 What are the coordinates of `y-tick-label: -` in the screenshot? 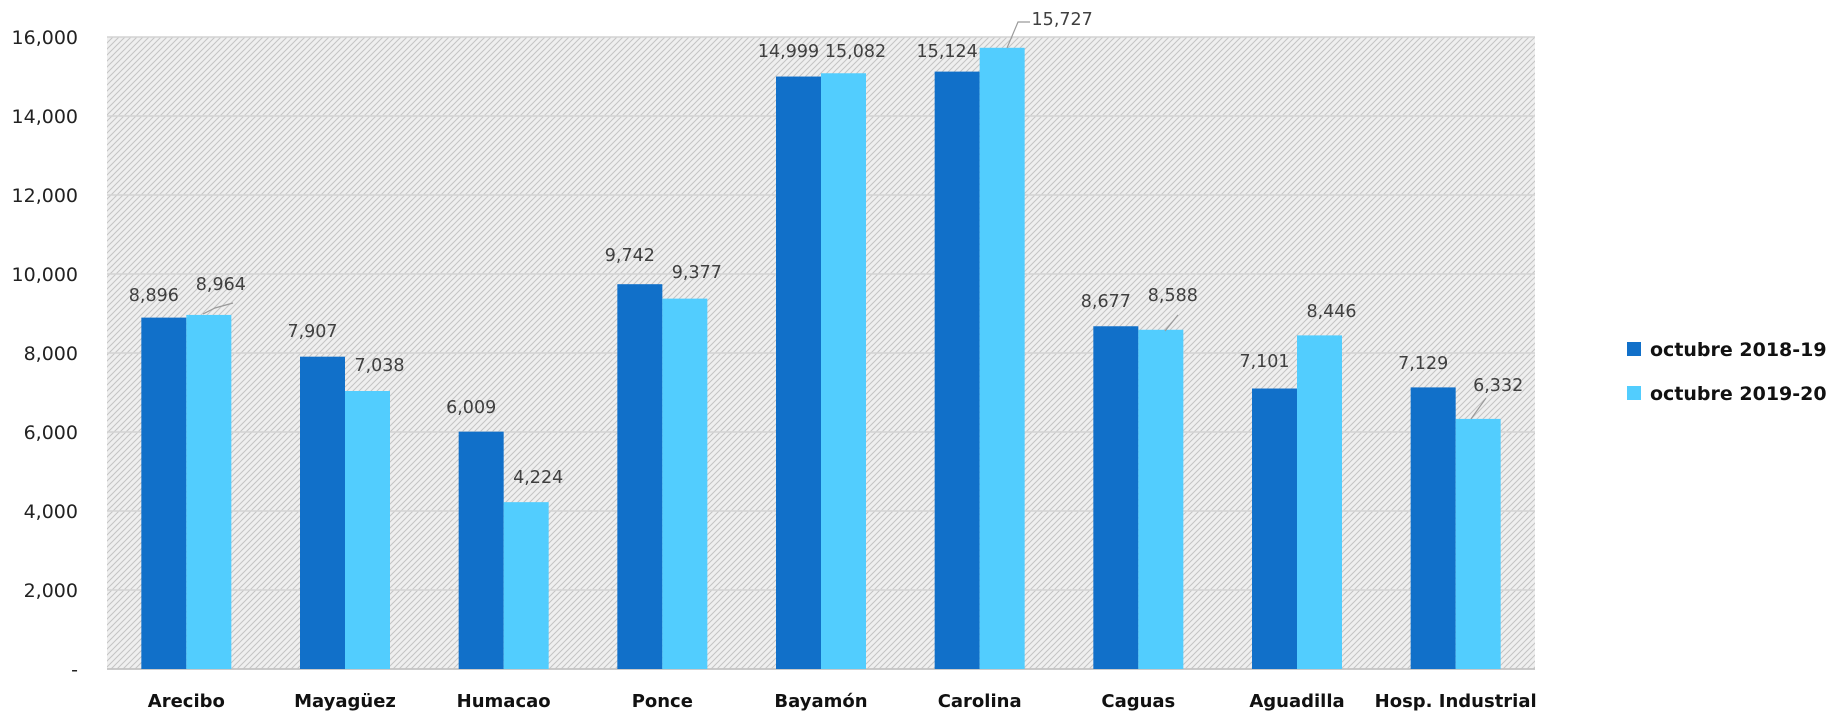 It's located at (74, 670).